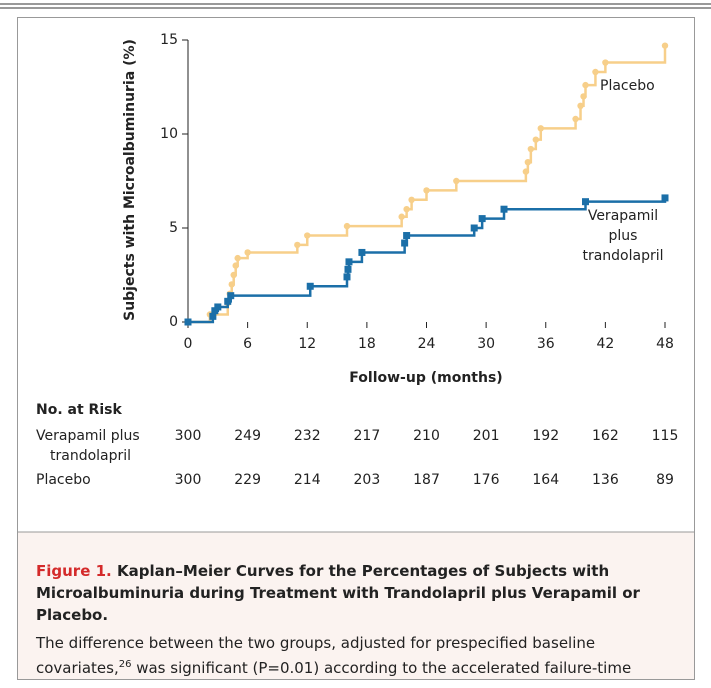 This screenshot has height=688, width=711. Describe the element at coordinates (367, 436) in the screenshot. I see `risk-value: 217` at that location.